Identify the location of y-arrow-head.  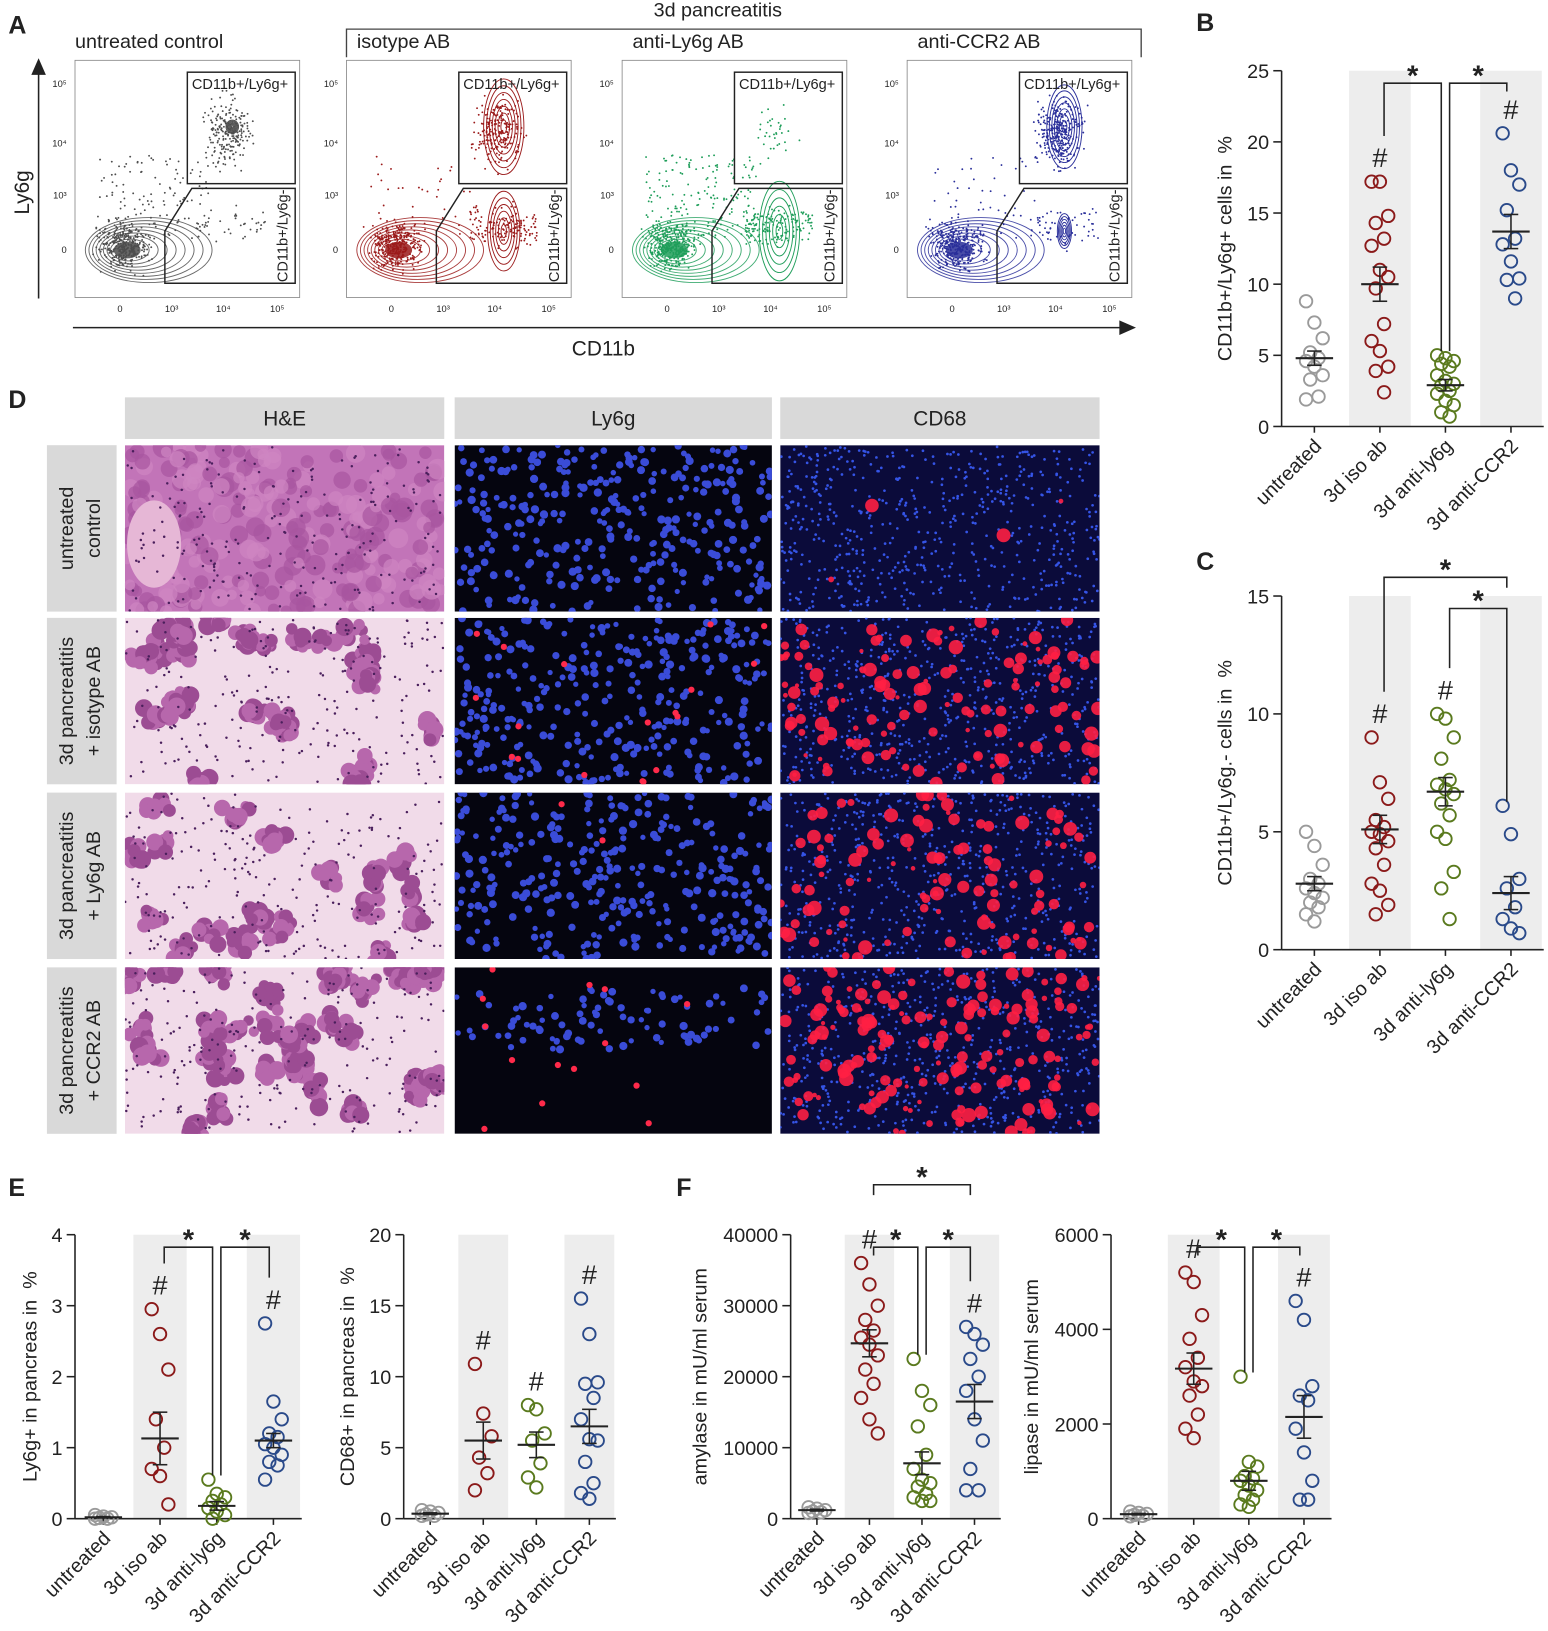
(38, 66).